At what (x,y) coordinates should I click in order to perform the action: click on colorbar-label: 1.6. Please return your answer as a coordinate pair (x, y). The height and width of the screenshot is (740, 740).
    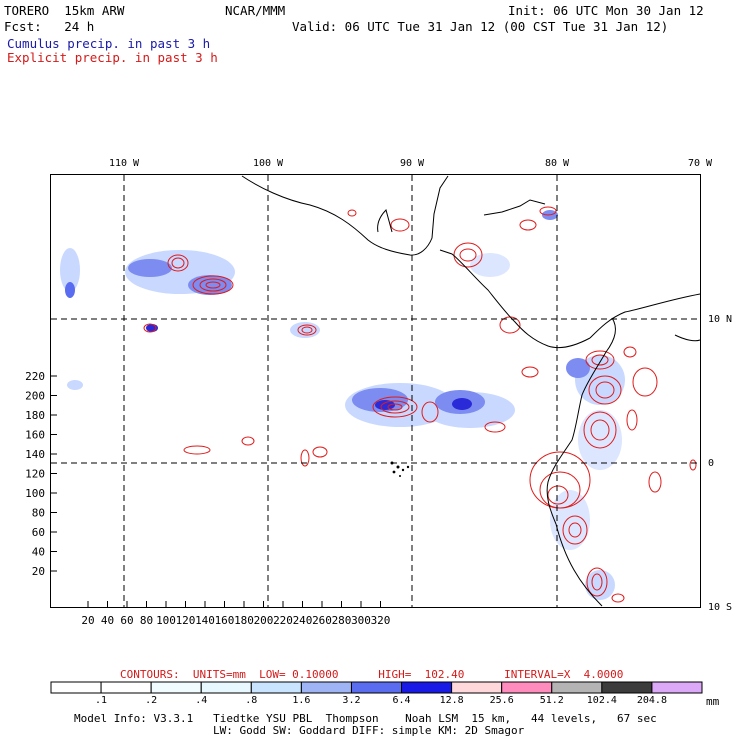
    Looking at the image, I should click on (301, 700).